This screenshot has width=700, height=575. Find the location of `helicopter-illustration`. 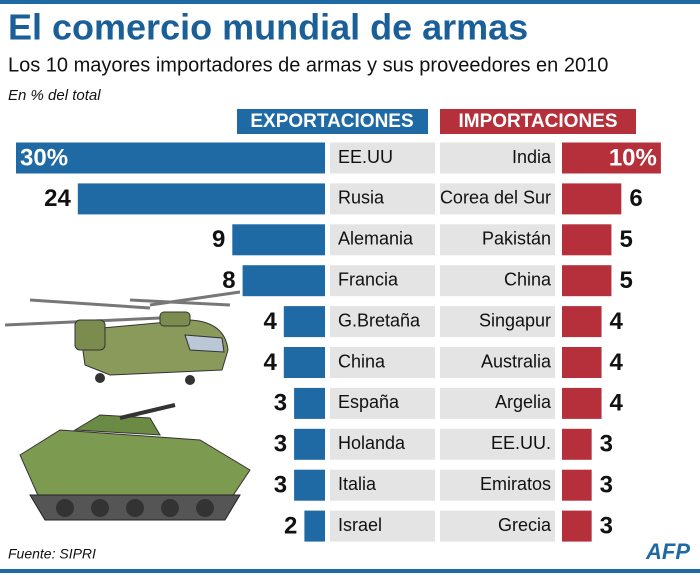

helicopter-illustration is located at coordinates (122, 337).